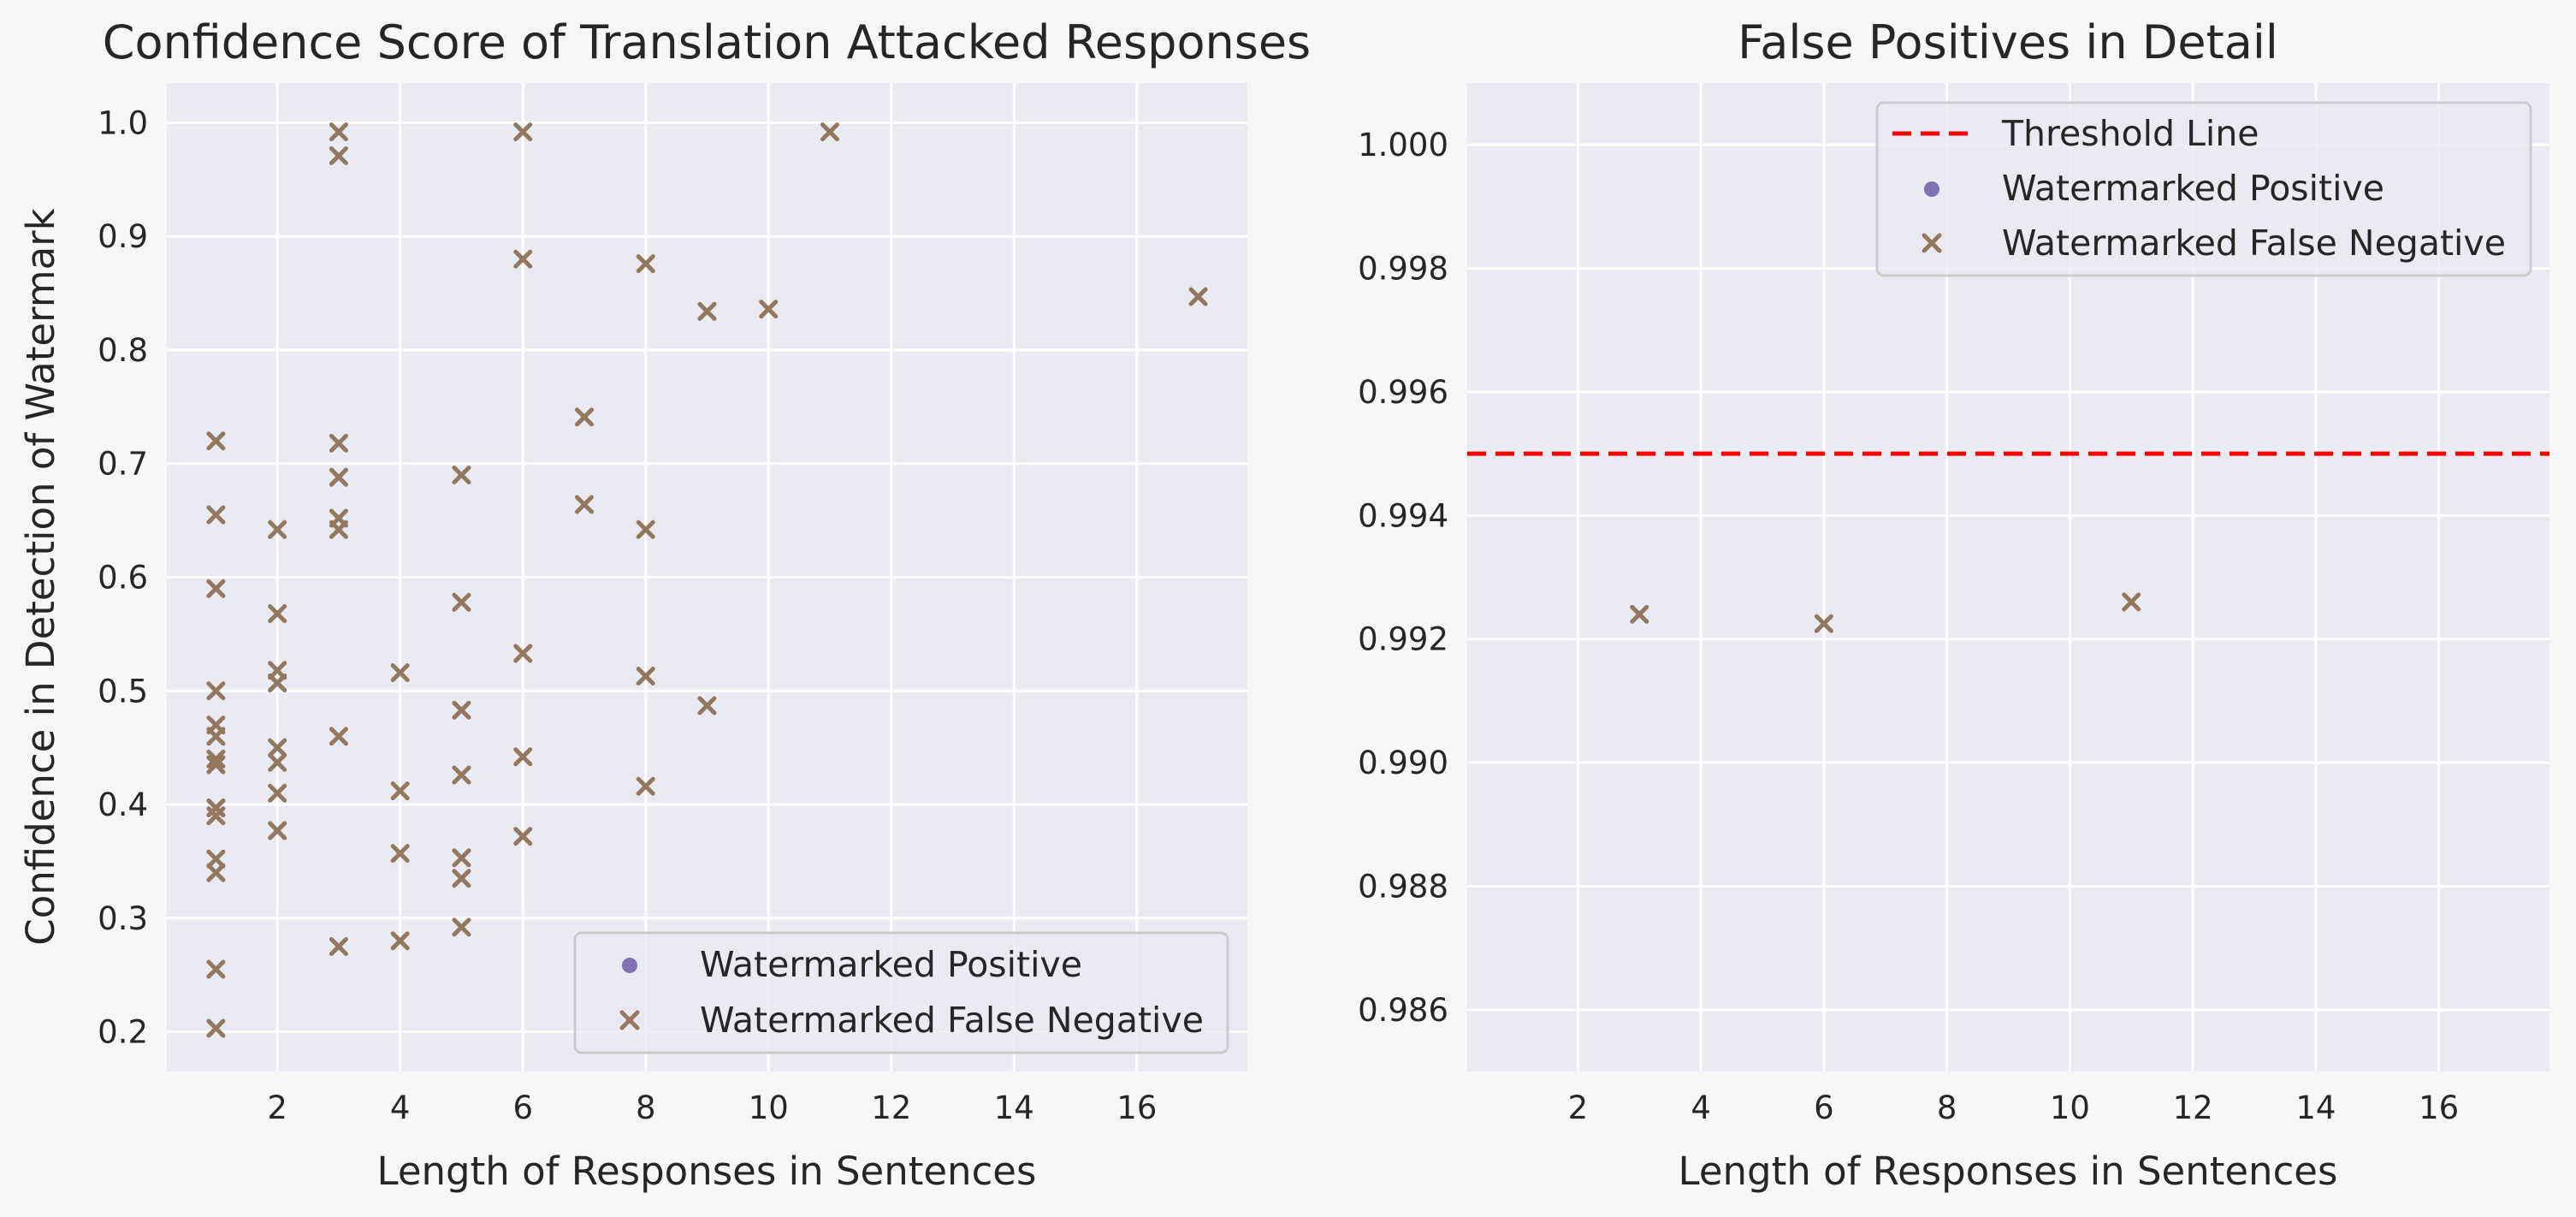  Describe the element at coordinates (2193, 188) in the screenshot. I see `legend-label-positive-right: Watermarked Positive` at that location.